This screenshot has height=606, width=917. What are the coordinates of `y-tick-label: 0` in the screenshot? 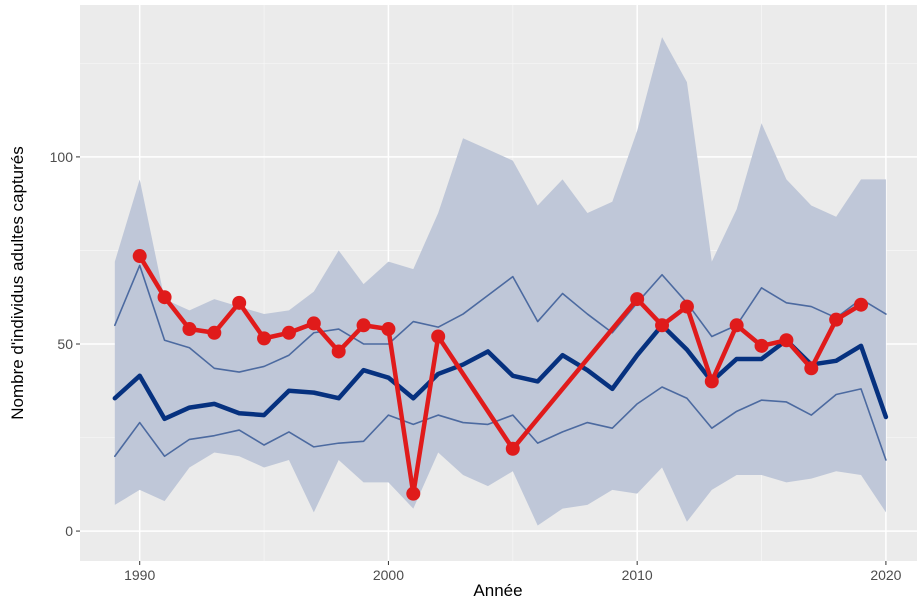 It's located at (69, 531).